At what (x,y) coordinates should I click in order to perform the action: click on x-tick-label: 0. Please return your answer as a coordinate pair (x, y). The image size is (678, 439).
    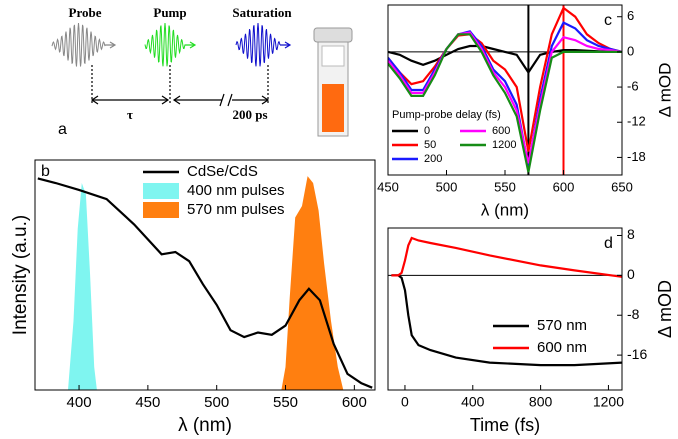
    Looking at the image, I should click on (405, 402).